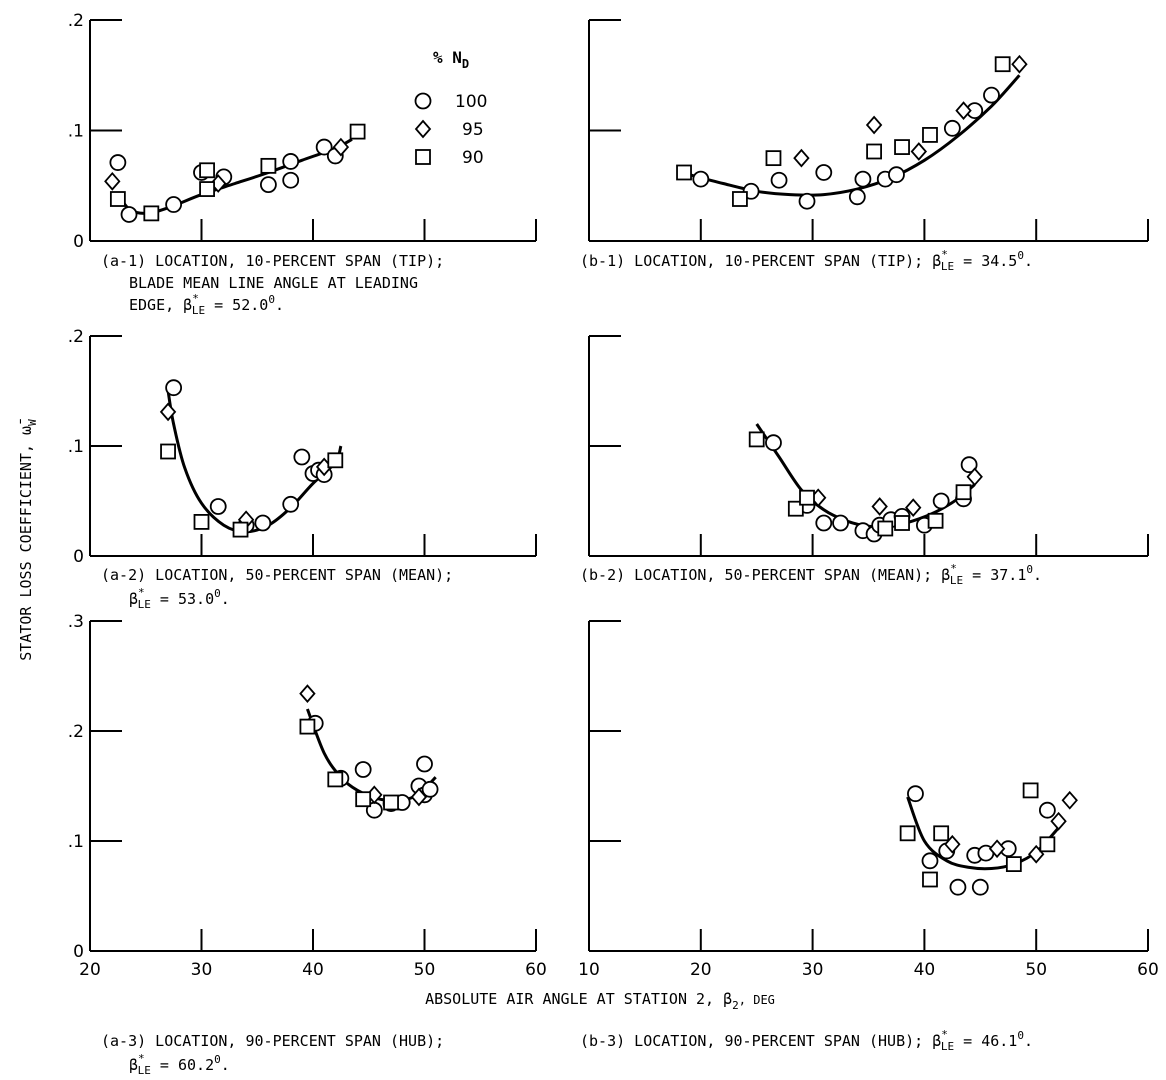 The image size is (1166, 1080). What do you see at coordinates (76, 622) in the screenshot?
I see `y-tick-label: .3` at bounding box center [76, 622].